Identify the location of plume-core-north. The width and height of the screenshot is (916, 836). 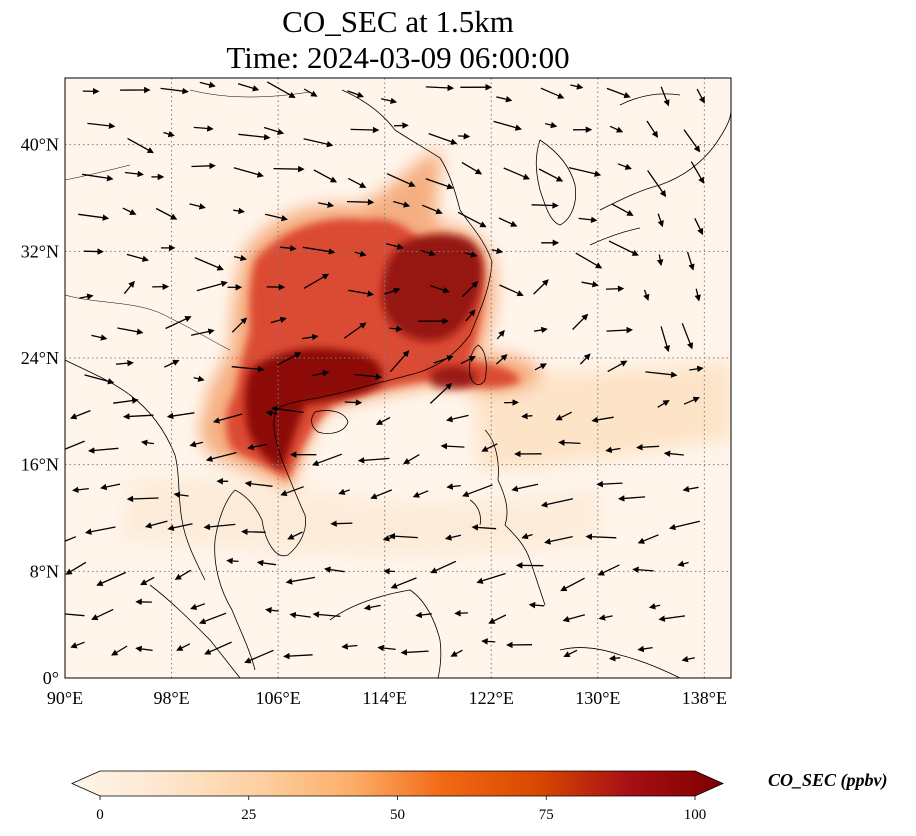
(432, 287).